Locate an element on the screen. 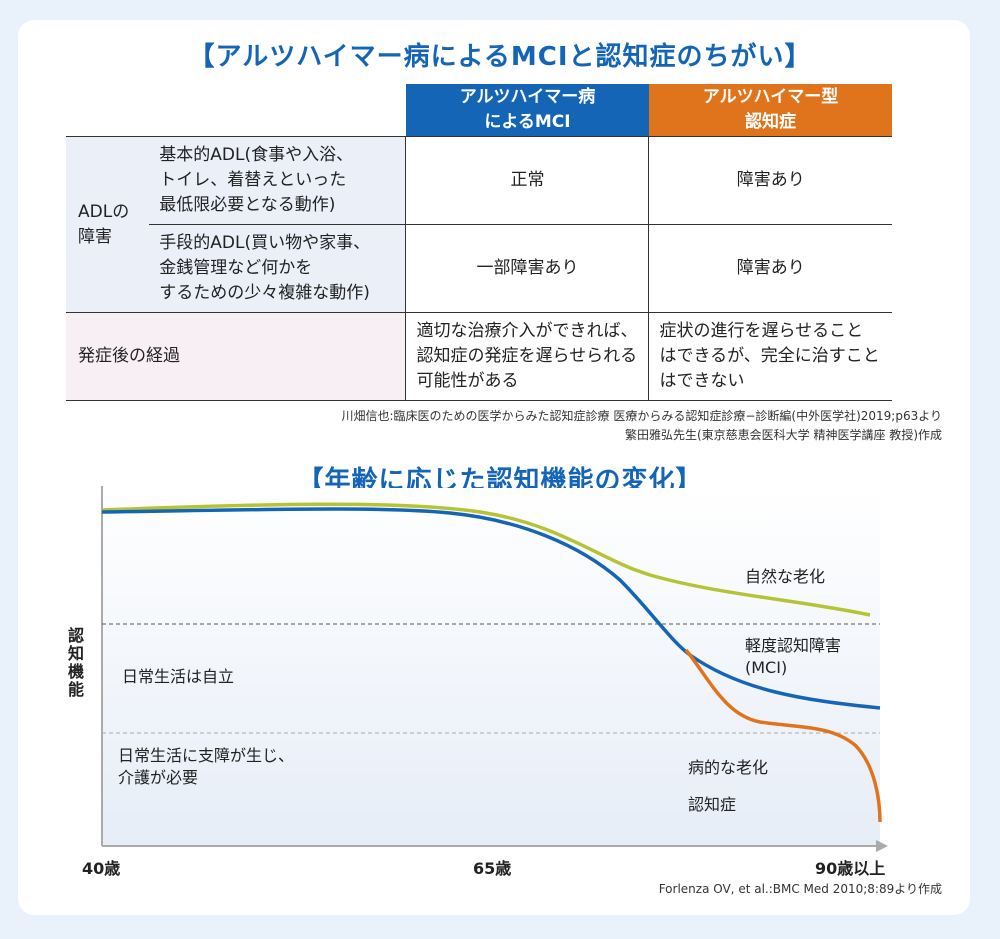  instrumental-adl-dementia: 障害あり is located at coordinates (770, 268).